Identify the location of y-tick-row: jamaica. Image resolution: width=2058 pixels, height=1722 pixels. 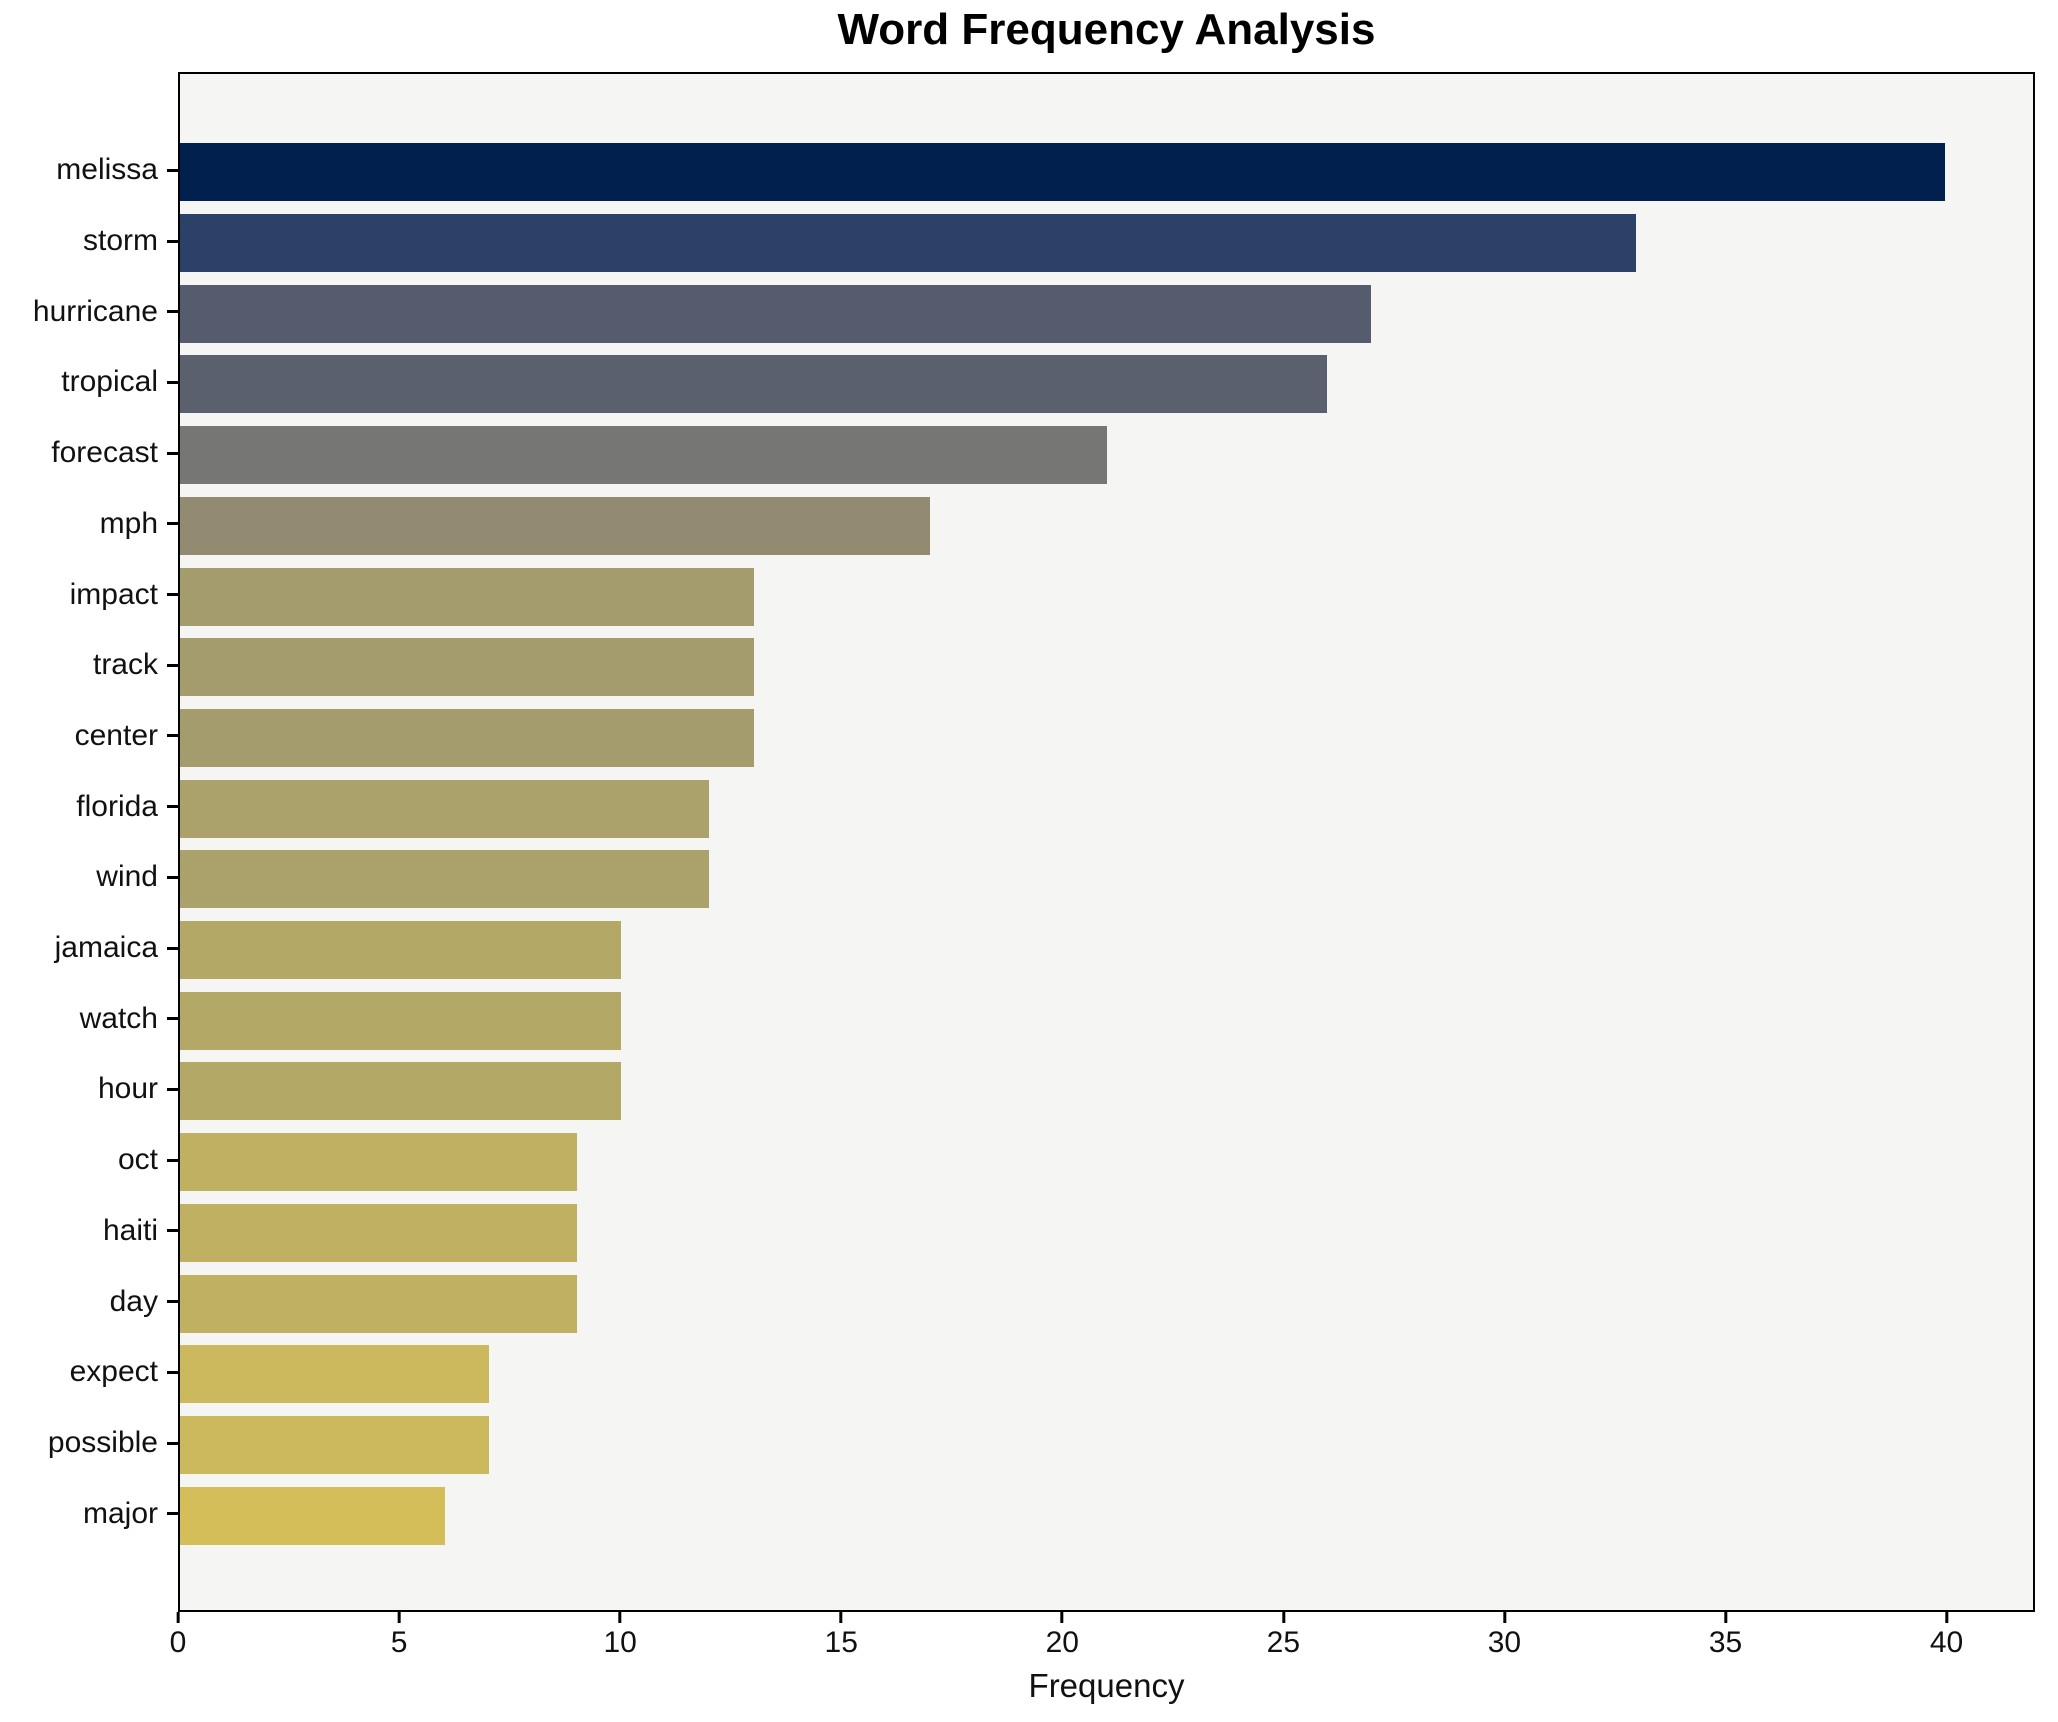
(89, 948).